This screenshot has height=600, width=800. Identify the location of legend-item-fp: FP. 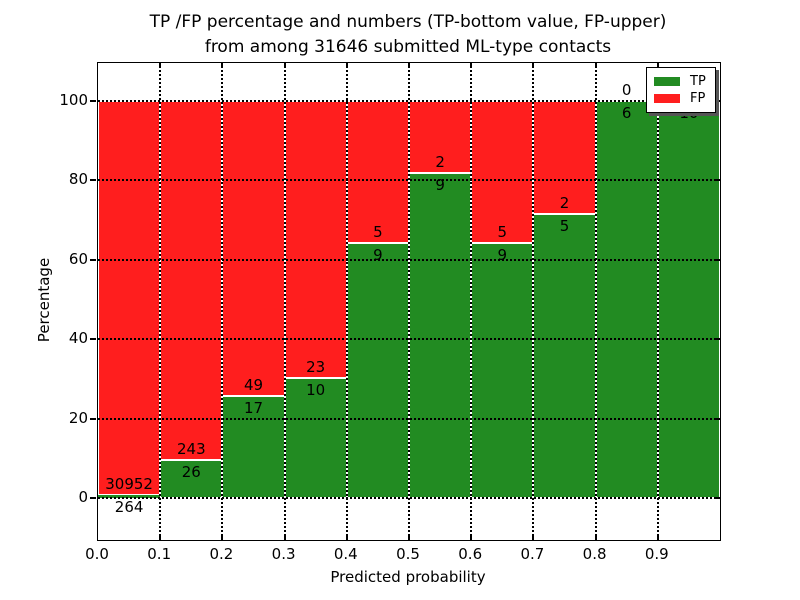
(681, 98).